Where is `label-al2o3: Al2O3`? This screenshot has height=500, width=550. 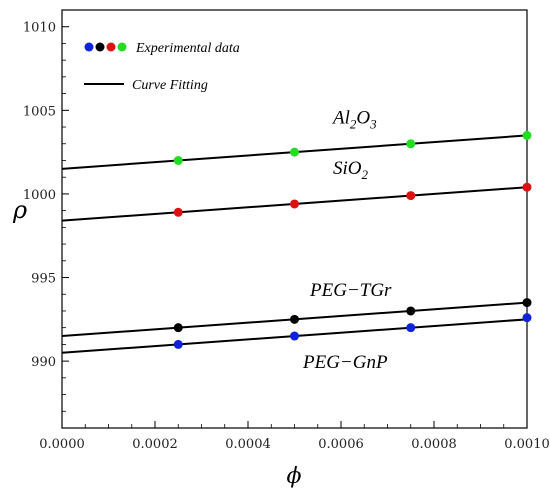
label-al2o3: Al2O3 is located at coordinates (354, 120).